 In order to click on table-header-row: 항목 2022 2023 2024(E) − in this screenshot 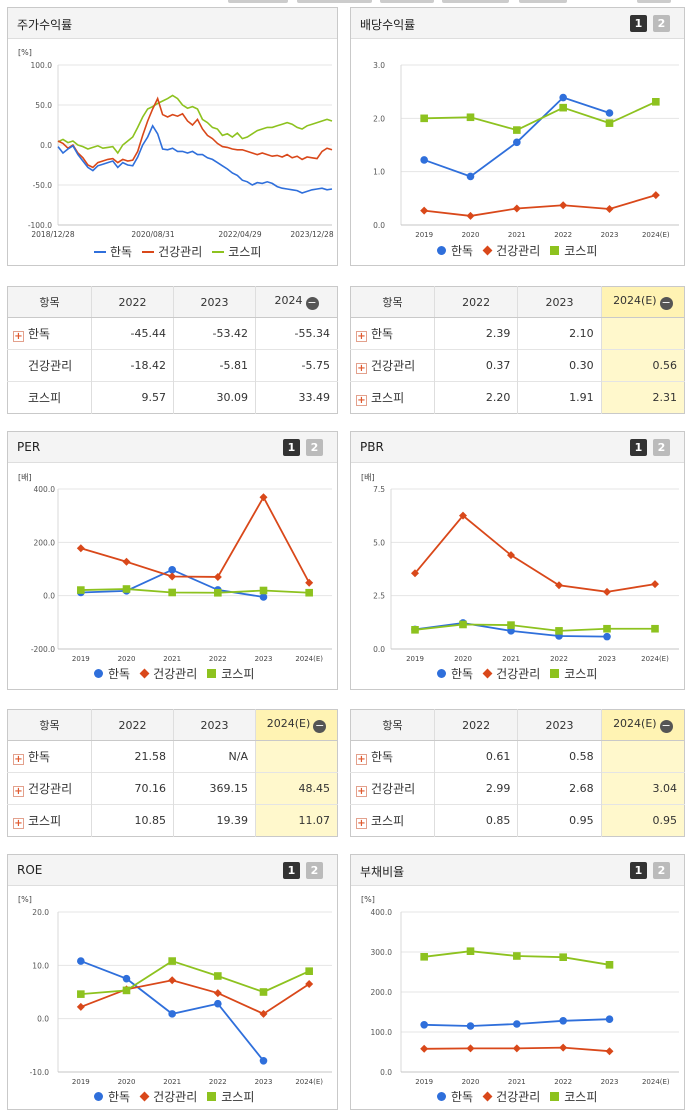, I will do `click(517, 302)`.